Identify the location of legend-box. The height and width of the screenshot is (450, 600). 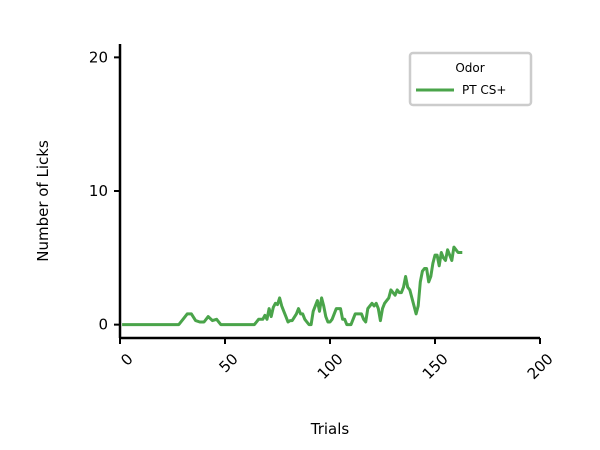
(470, 79).